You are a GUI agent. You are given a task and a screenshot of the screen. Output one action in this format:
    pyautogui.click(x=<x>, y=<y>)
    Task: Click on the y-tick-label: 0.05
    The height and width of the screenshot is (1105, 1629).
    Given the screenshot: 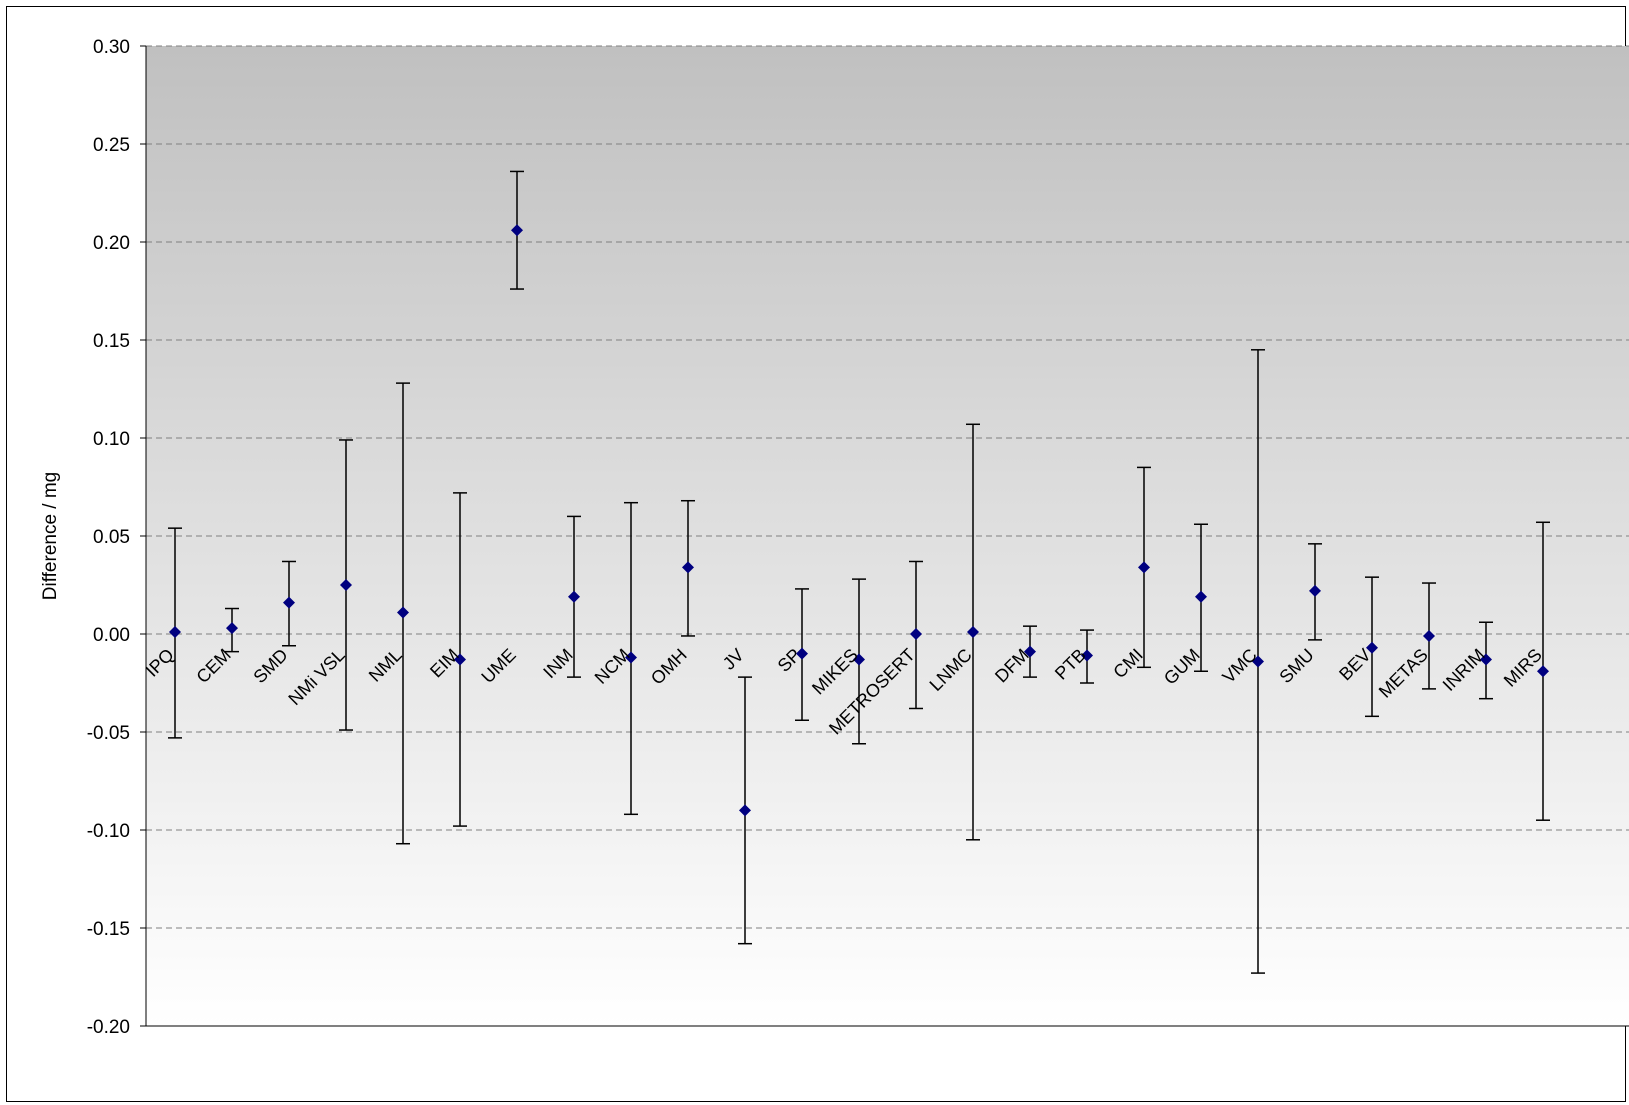 What is the action you would take?
    pyautogui.click(x=111, y=537)
    